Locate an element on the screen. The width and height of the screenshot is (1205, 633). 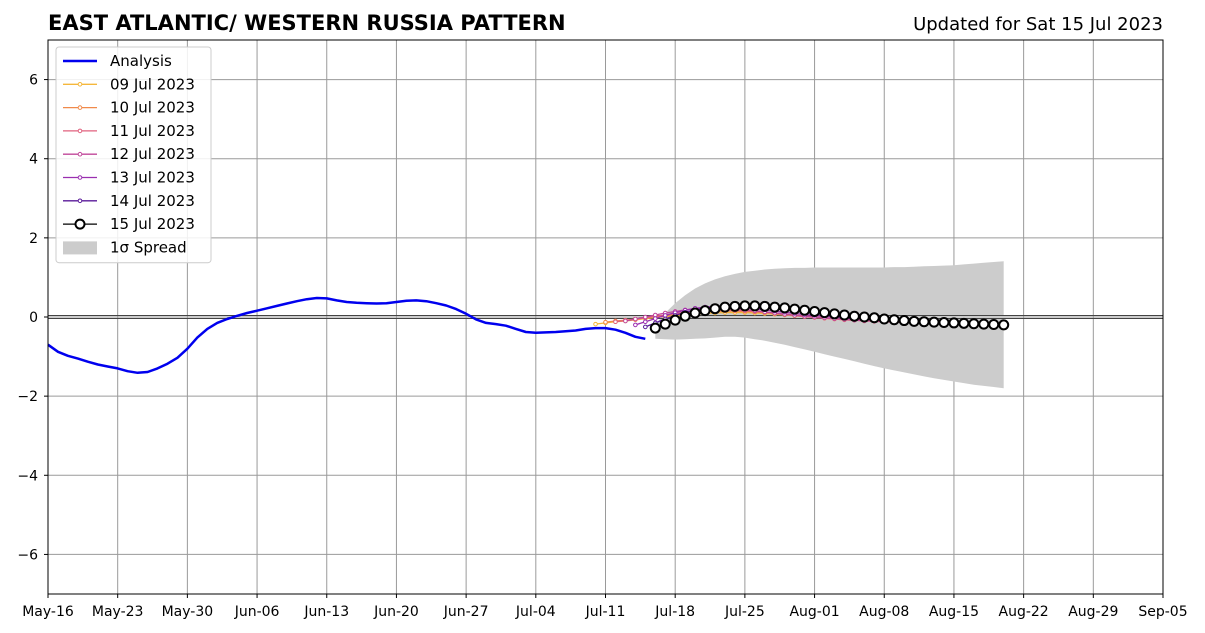
y-tick-label: −6 is located at coordinates (27, 555).